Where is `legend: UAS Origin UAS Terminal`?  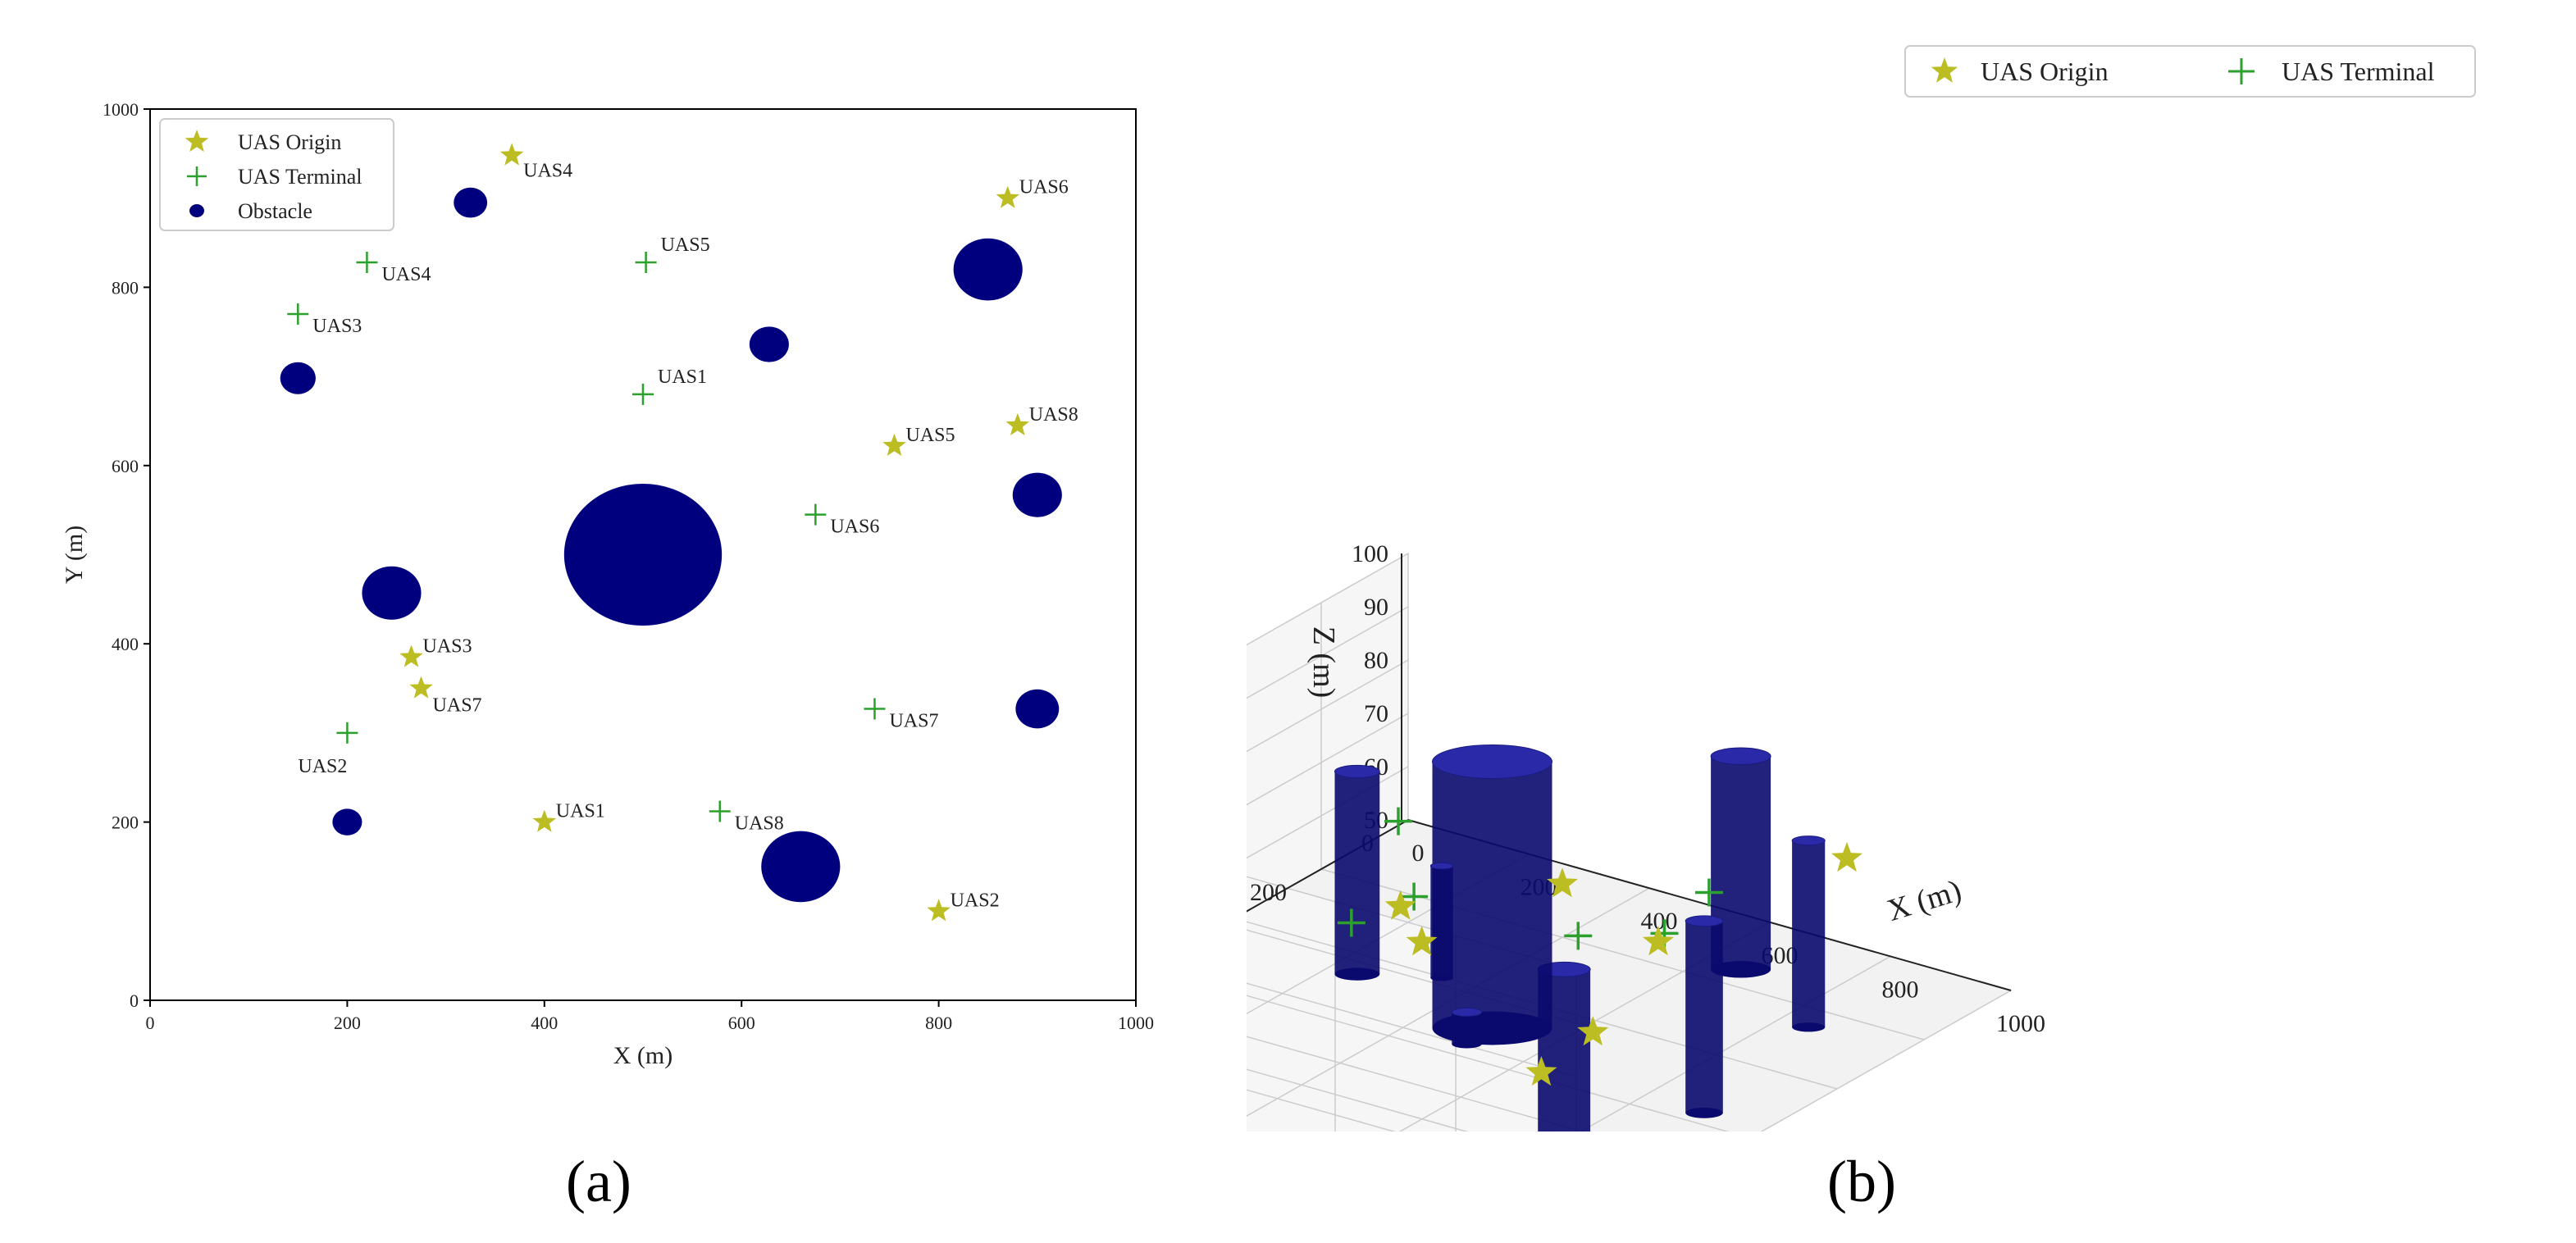 legend: UAS Origin UAS Terminal is located at coordinates (2190, 71).